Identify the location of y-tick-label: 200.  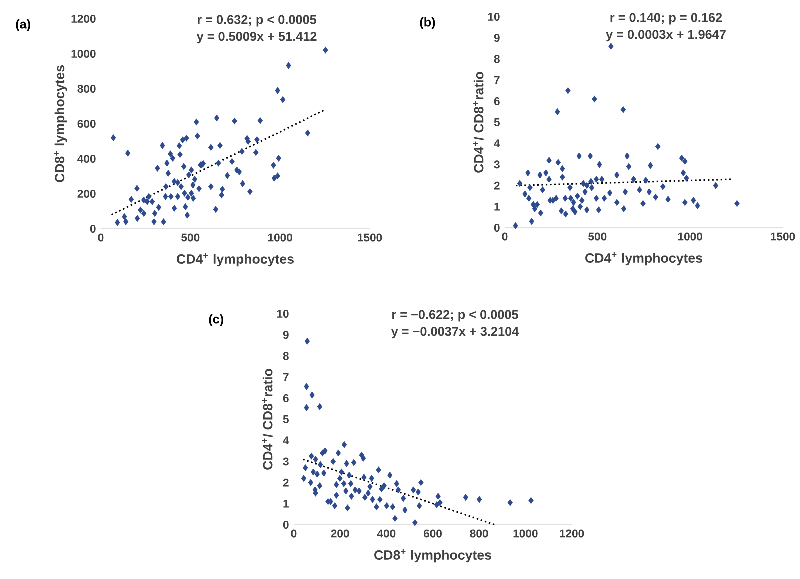
(87, 194).